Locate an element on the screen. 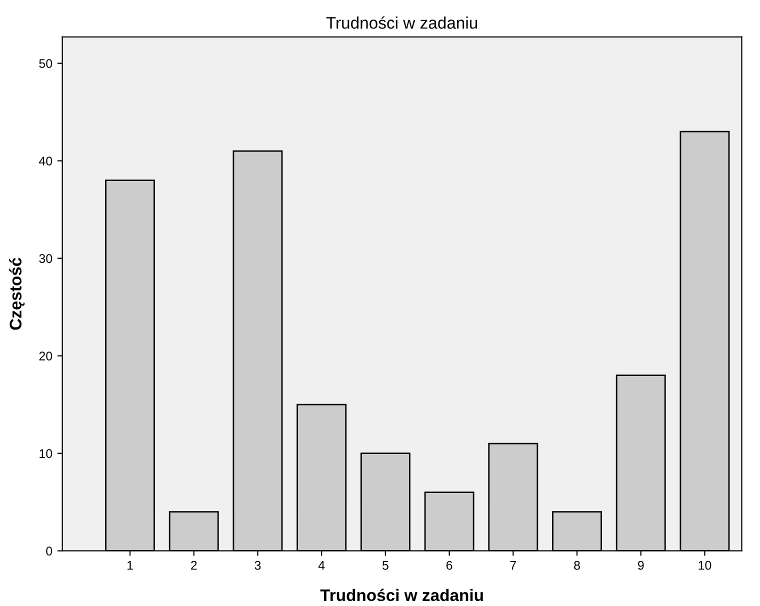 The height and width of the screenshot is (606, 760). y-tick-label: 10 is located at coordinates (46, 453).